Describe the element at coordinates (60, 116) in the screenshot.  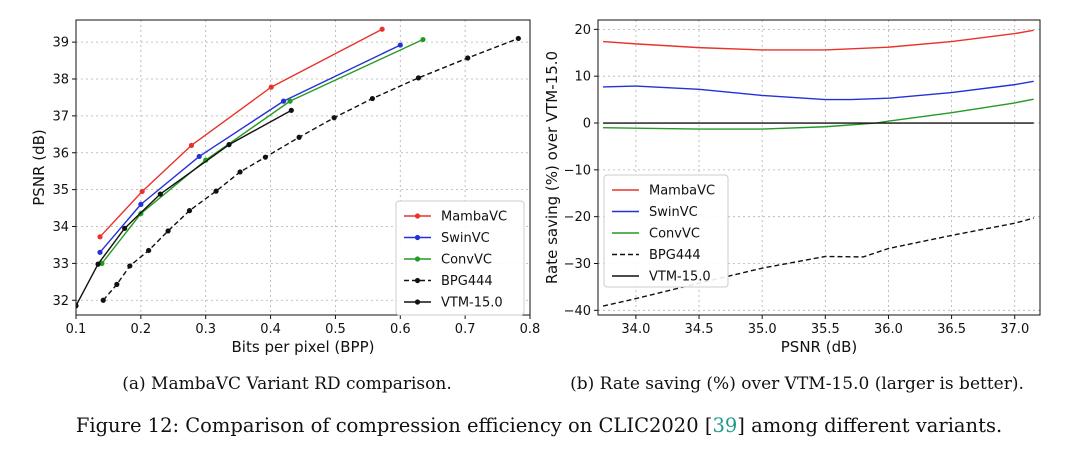
I see `y-tick-label: 37` at that location.